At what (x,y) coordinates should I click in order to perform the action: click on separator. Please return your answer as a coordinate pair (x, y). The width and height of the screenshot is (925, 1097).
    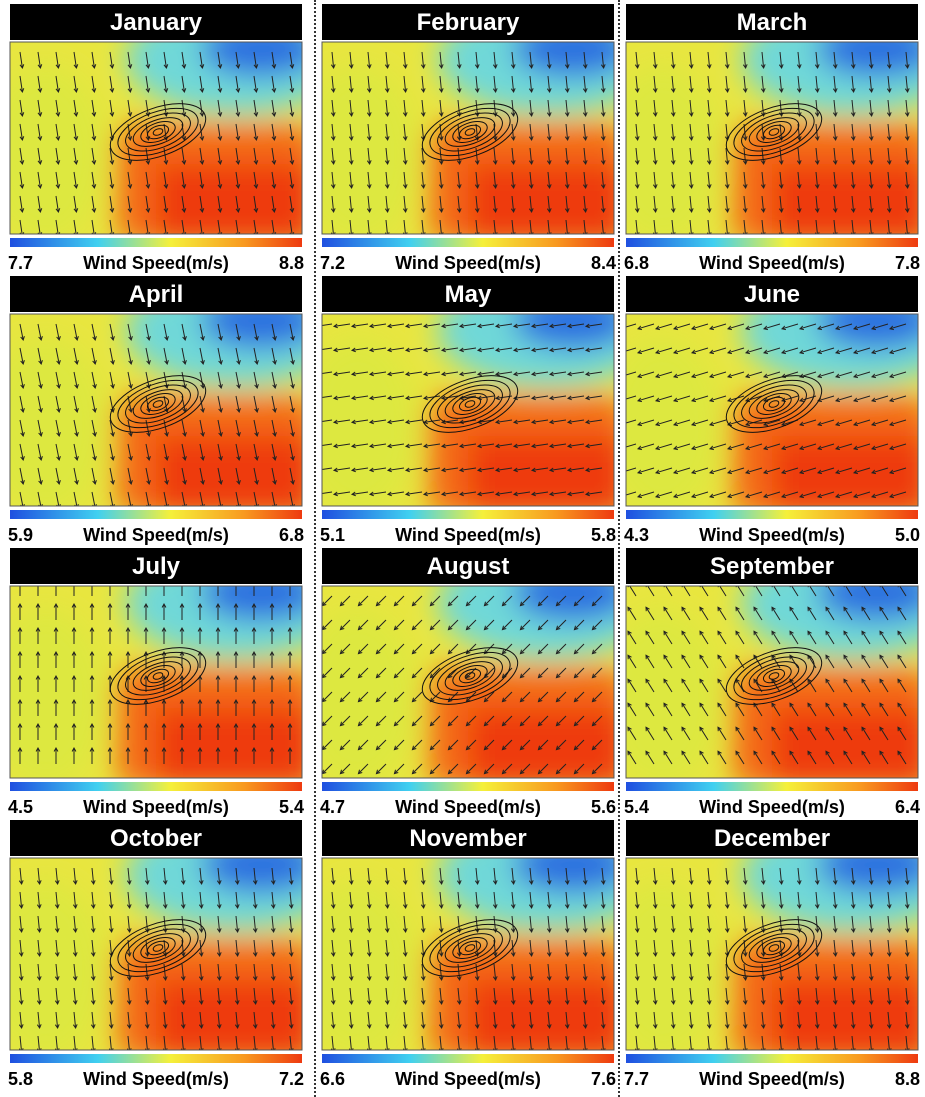
    Looking at the image, I should click on (315, 548).